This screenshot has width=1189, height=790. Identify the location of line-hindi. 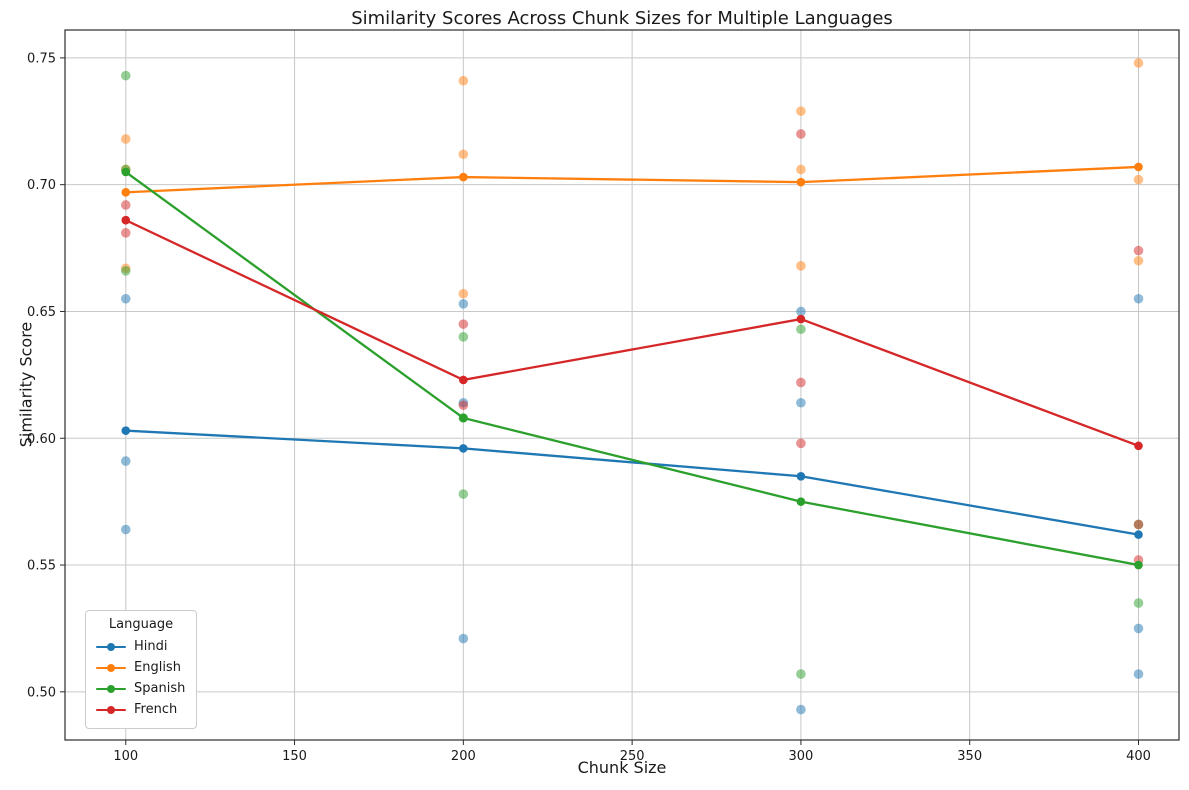
(632, 482).